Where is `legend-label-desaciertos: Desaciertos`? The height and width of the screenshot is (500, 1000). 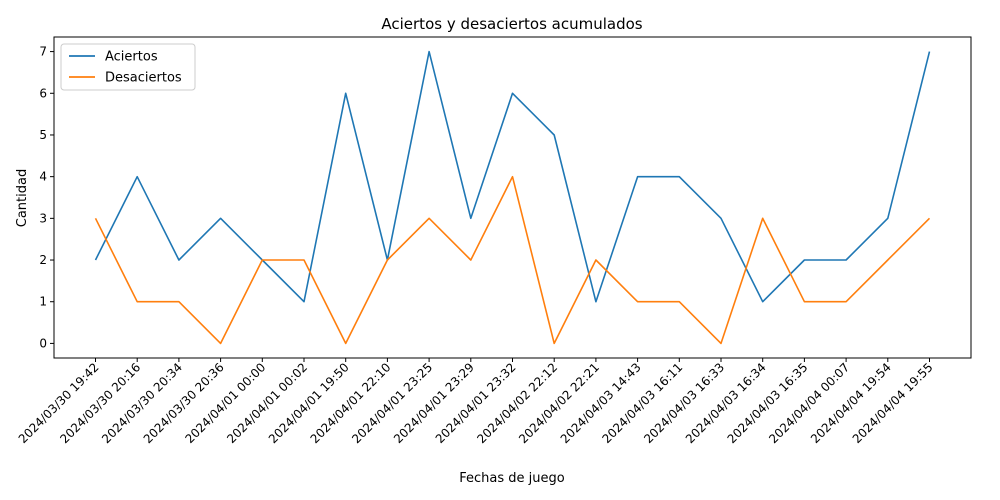
legend-label-desaciertos: Desaciertos is located at coordinates (143, 78).